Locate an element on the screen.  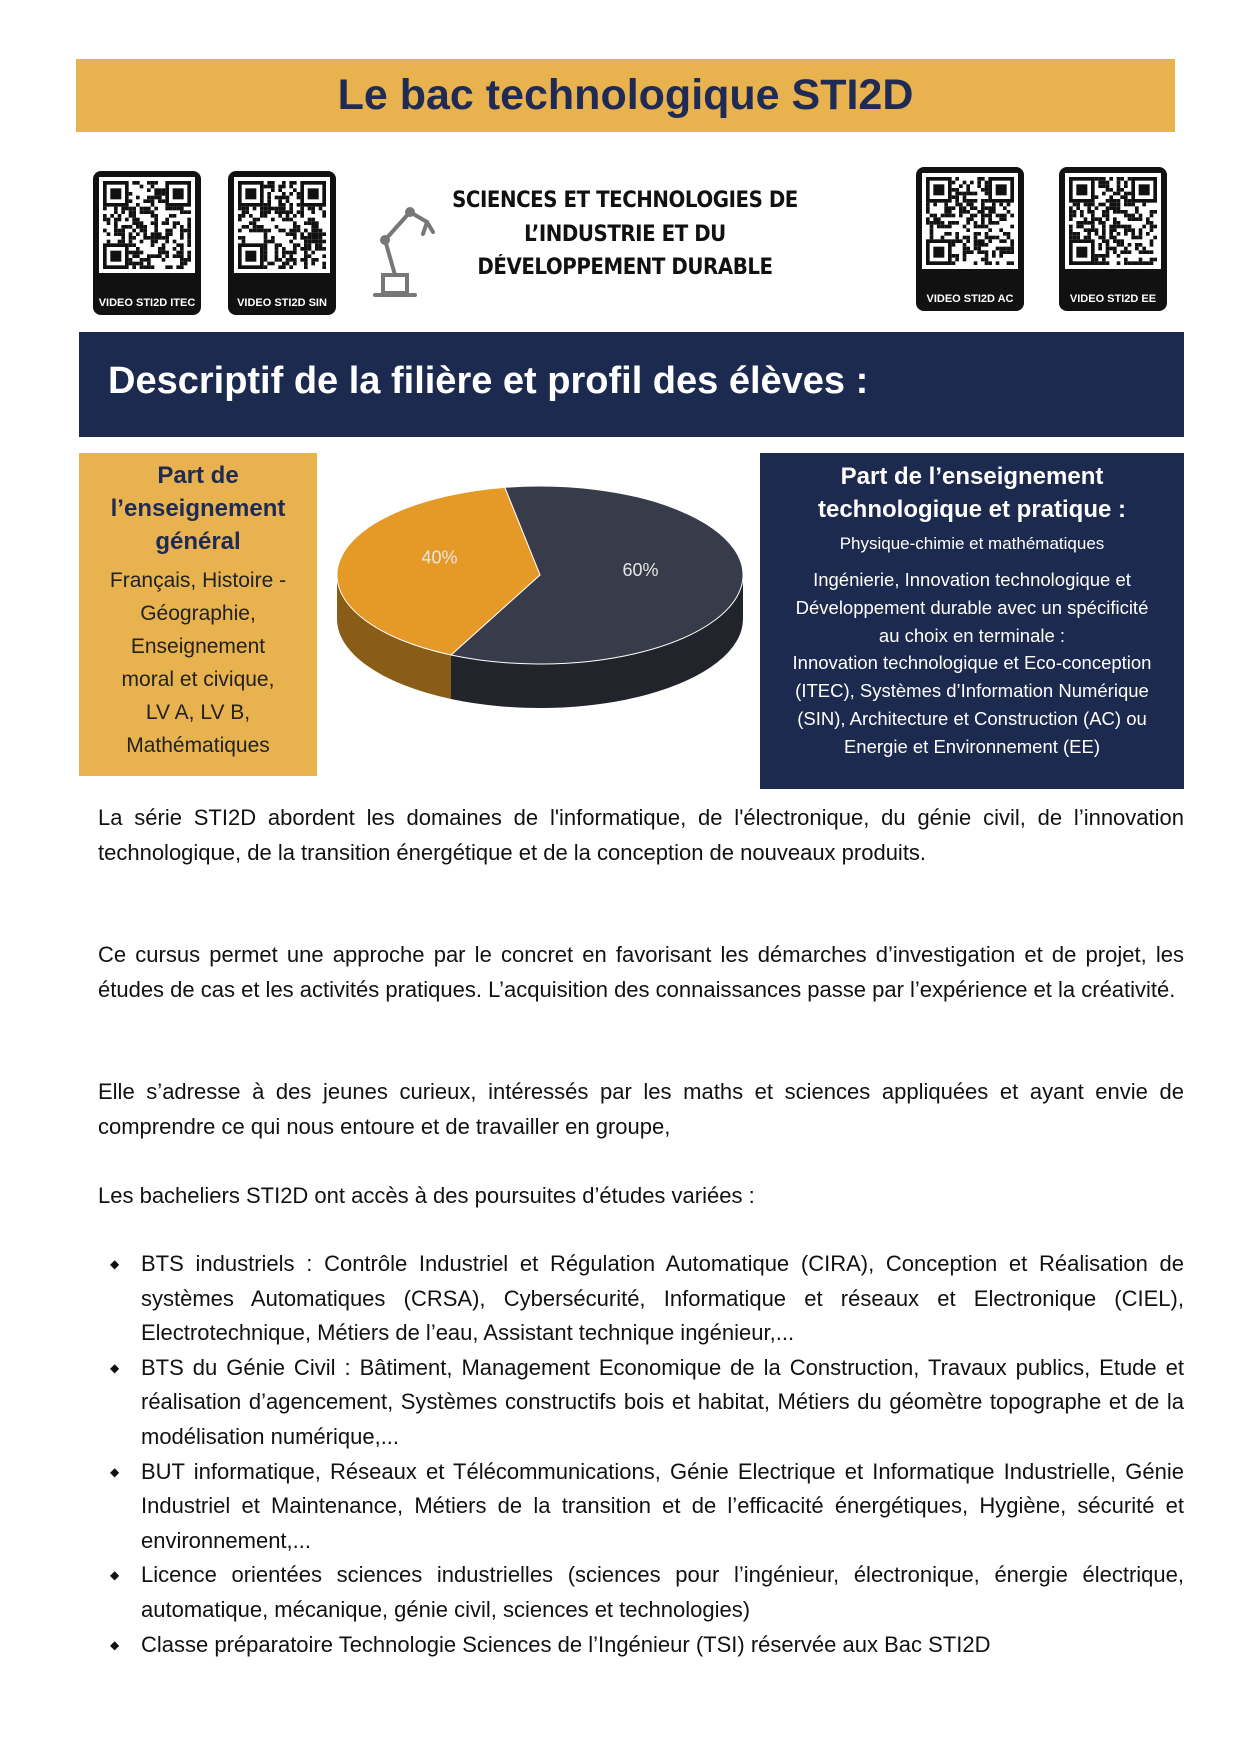
qr-code: VIDEO STI2D EE is located at coordinates (1113, 239).